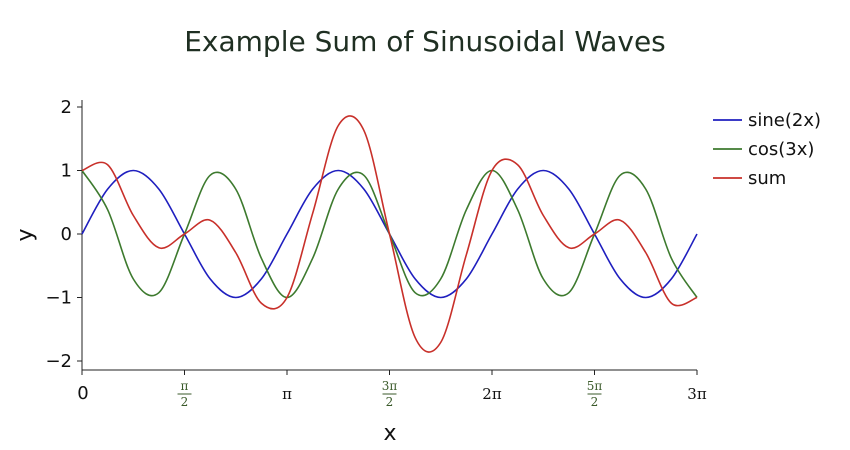 The height and width of the screenshot is (450, 850). I want to click on y-tick-label: 2, so click(66, 107).